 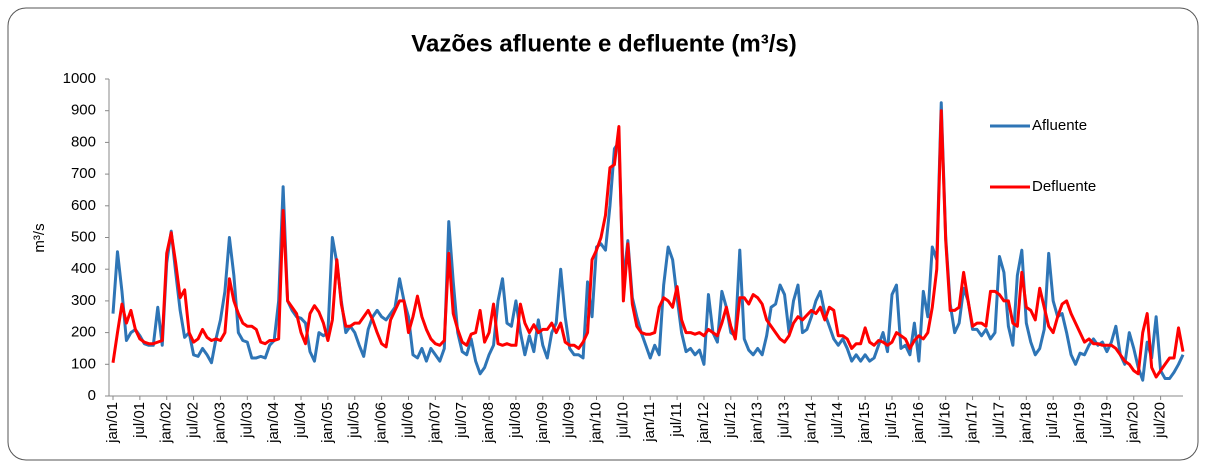 I want to click on x-tick-label: jul/07, so click(x=461, y=420).